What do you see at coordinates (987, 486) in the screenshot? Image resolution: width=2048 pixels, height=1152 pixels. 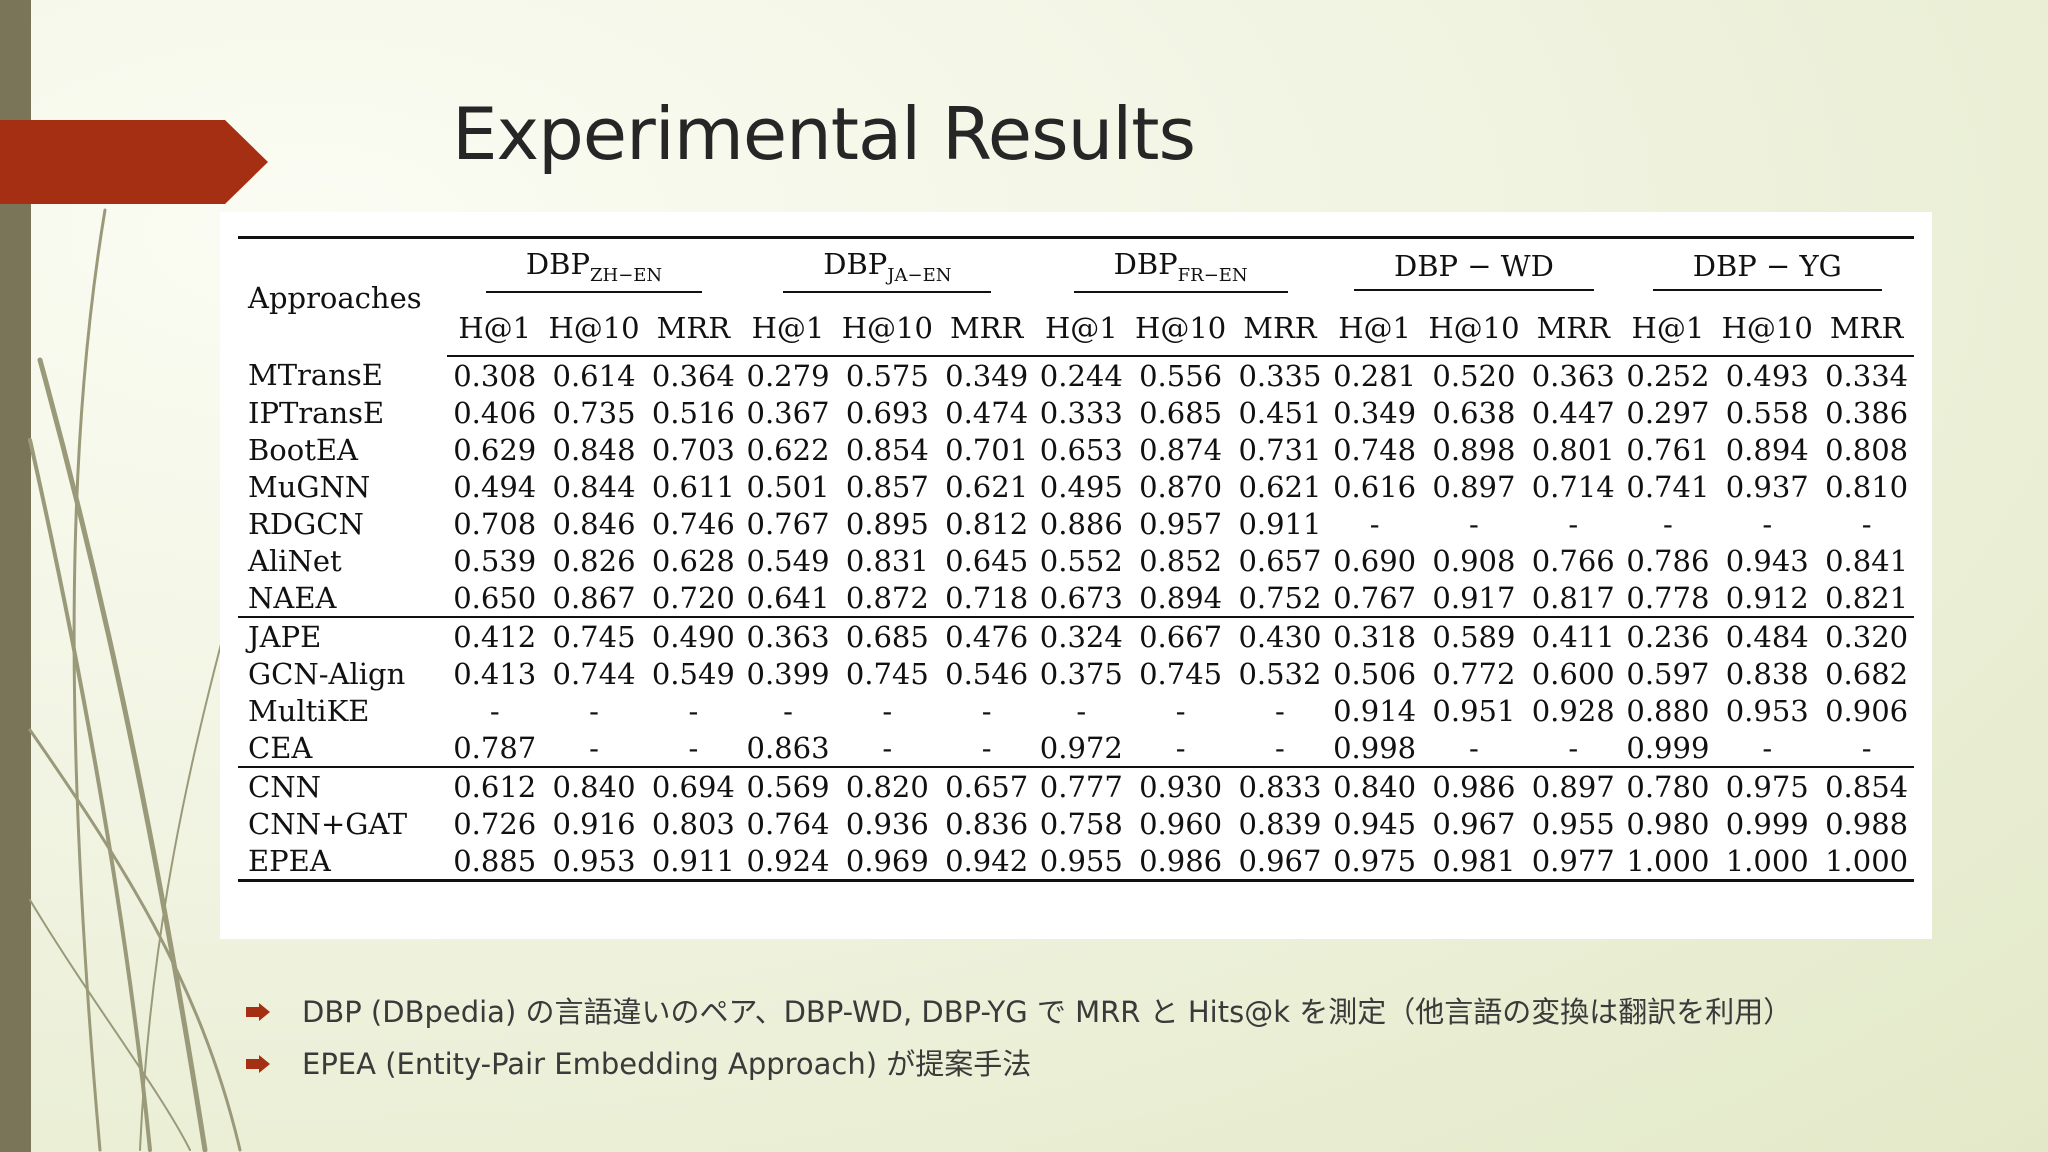 I see `metric-value-cell: 0.621` at bounding box center [987, 486].